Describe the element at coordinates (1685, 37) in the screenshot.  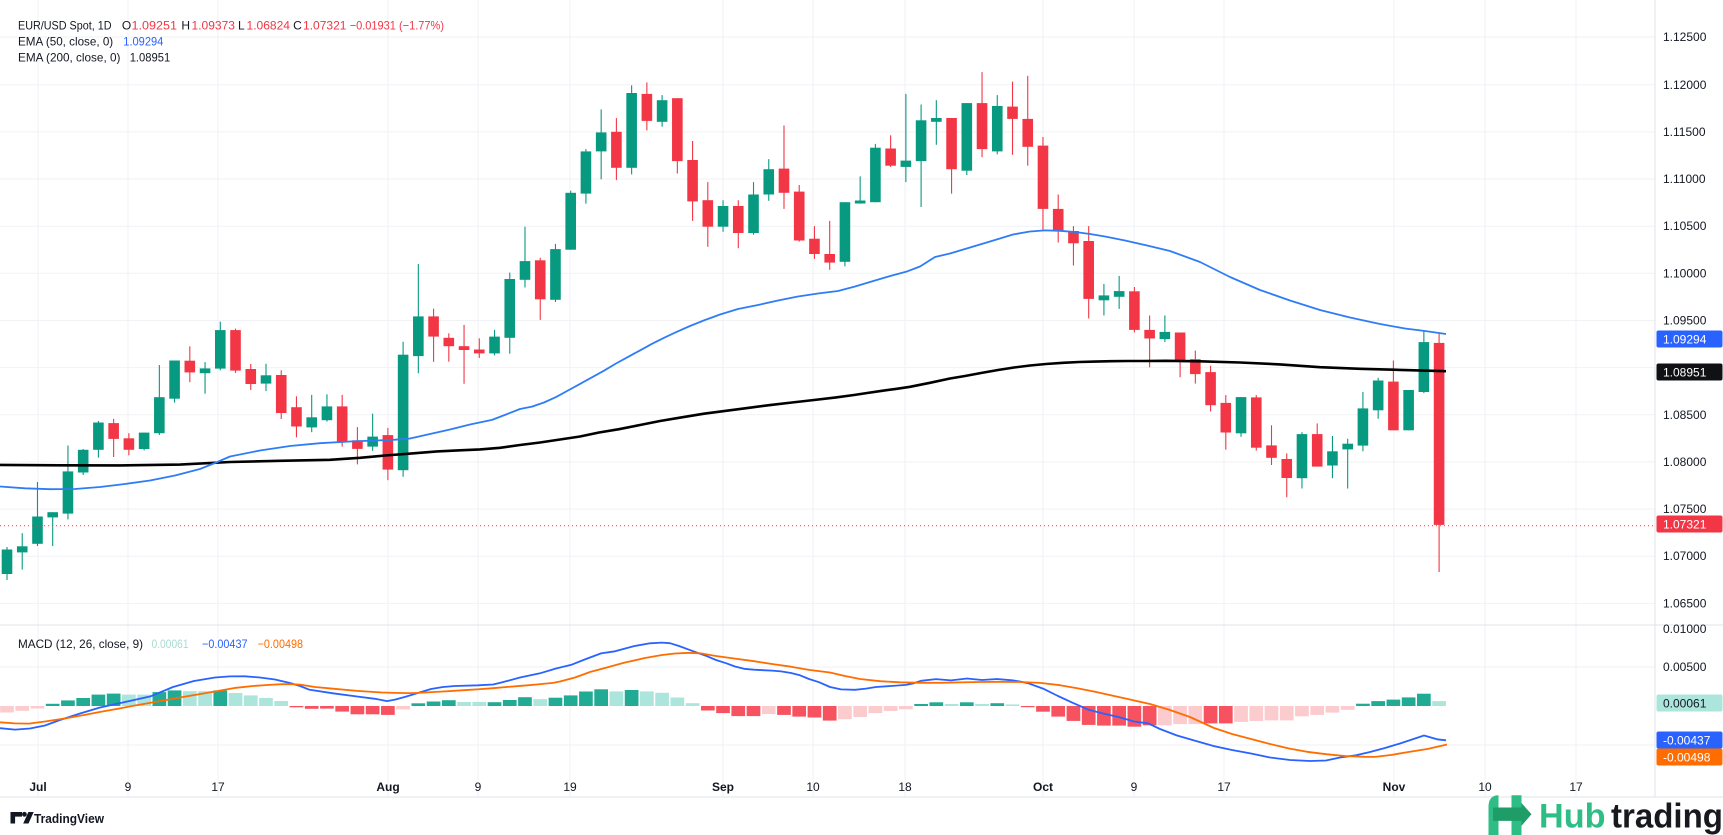
I see `svg-text: 1.12500` at that location.